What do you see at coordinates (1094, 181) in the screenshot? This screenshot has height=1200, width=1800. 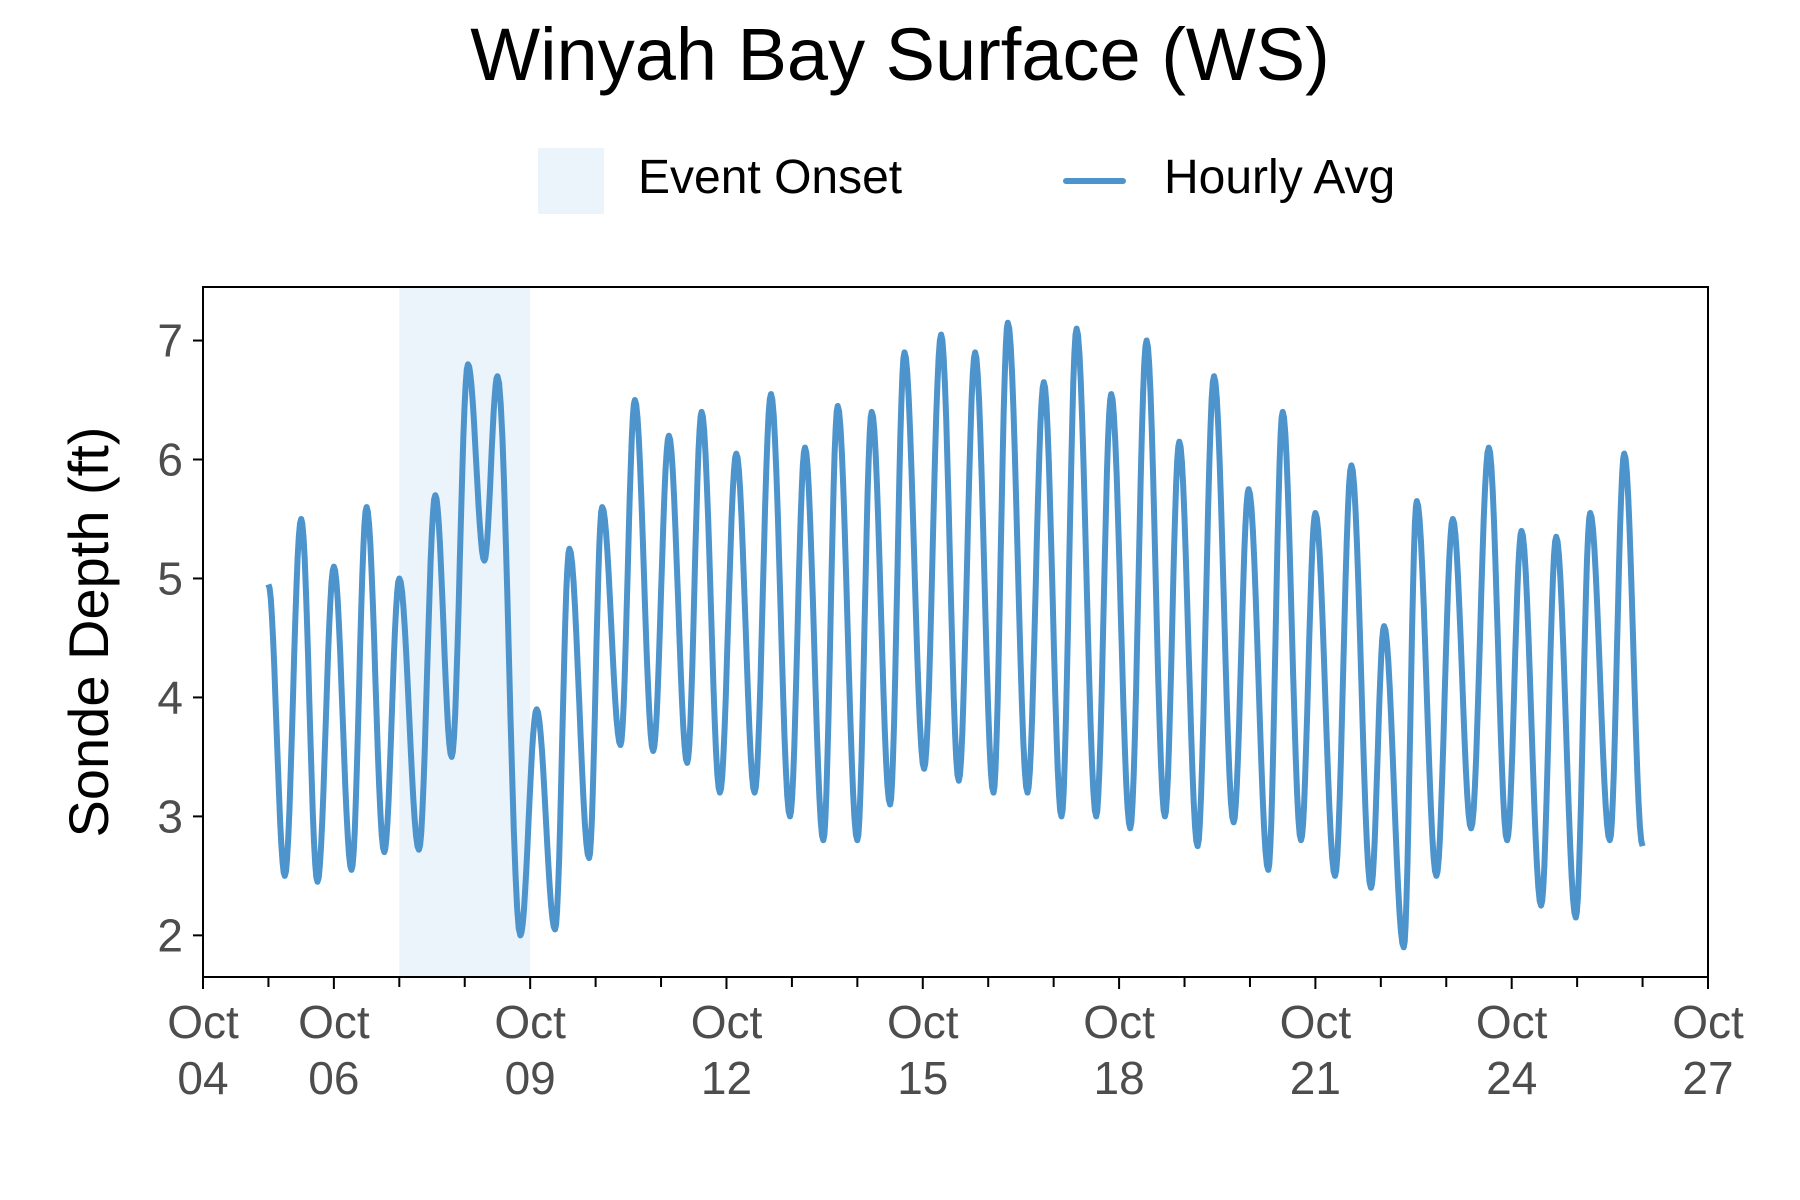 I see `legend-hourly-avg-swatch` at bounding box center [1094, 181].